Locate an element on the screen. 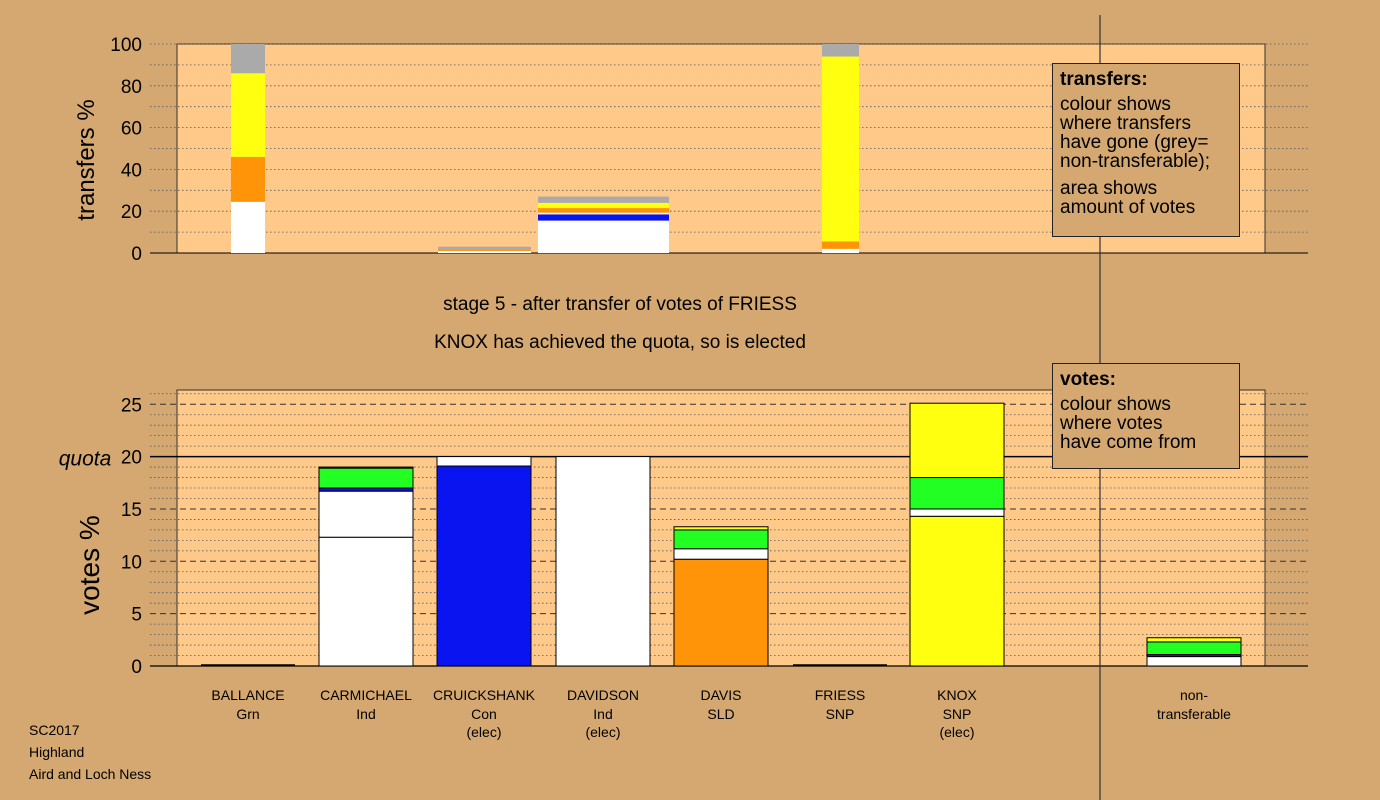  transfers-tick-label: 0 is located at coordinates (136, 254).